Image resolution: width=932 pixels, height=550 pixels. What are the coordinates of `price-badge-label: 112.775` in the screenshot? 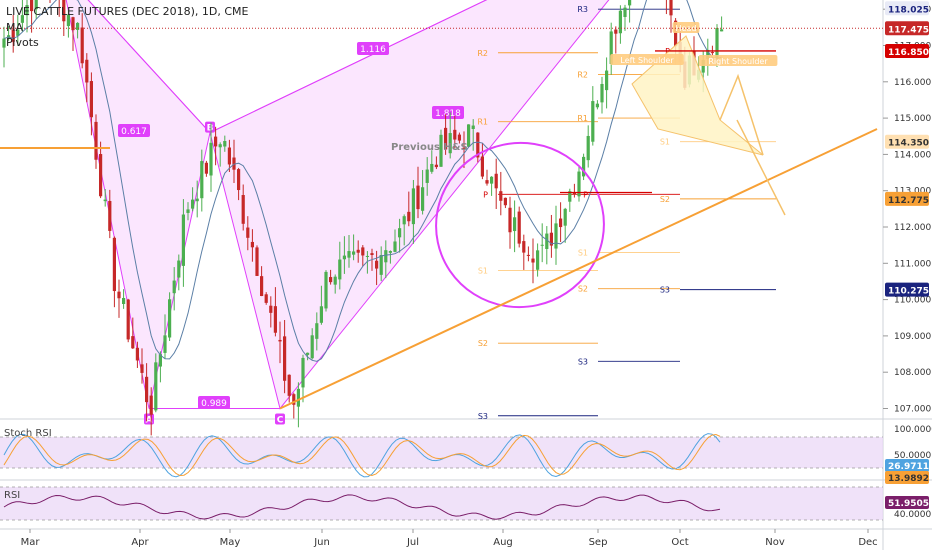 It's located at (908, 201).